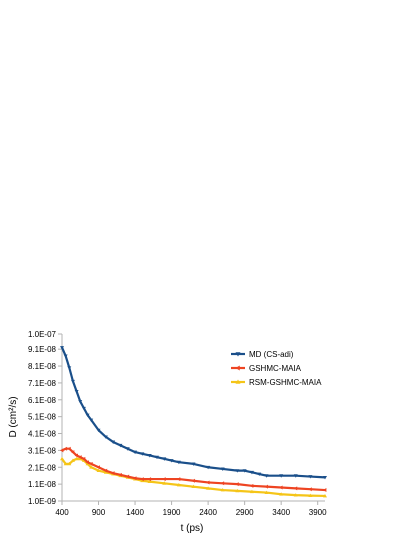  I want to click on legend-label: MD (CS-adi), so click(271, 354).